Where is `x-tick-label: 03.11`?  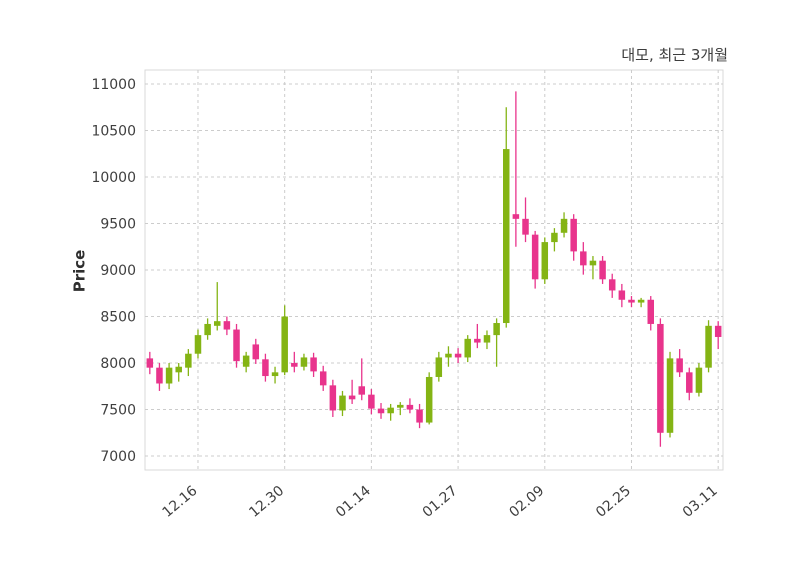
x-tick-label: 03.11 is located at coordinates (700, 502).